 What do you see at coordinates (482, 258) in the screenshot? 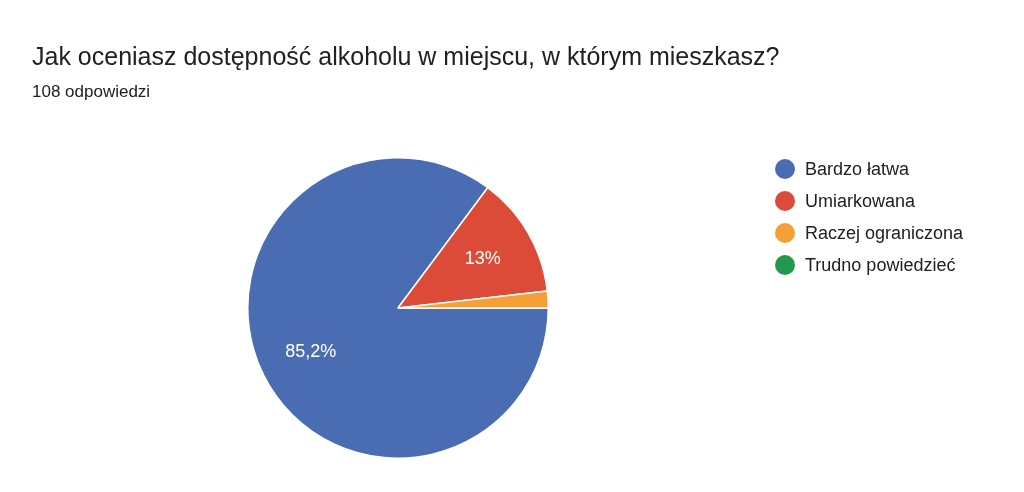
I see `data-label: 13%` at bounding box center [482, 258].